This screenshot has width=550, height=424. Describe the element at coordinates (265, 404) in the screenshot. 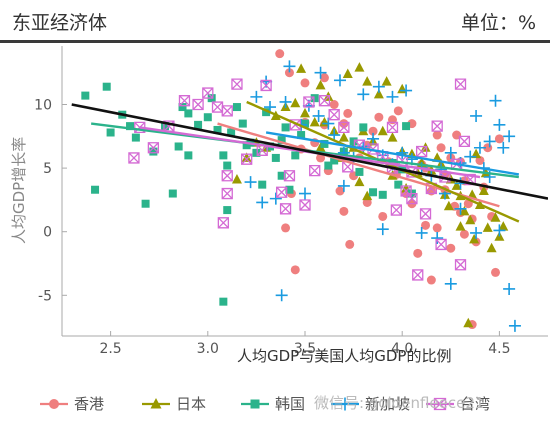

I see `legend: 香港 日本 韩国 新加坡 台湾` at that location.